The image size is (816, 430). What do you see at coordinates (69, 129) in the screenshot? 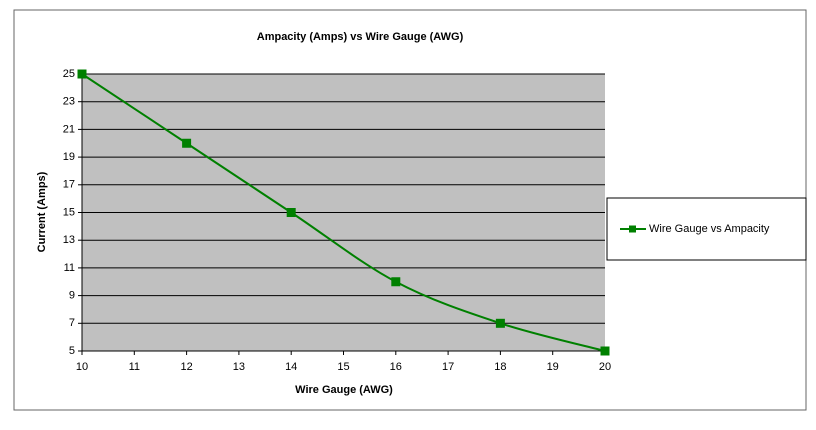
I see `y-tick-label: 21` at bounding box center [69, 129].